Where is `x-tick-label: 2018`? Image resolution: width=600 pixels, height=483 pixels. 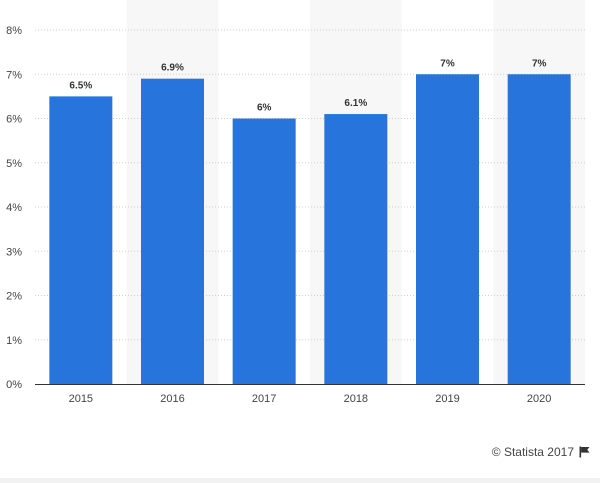 x-tick-label: 2018 is located at coordinates (356, 399).